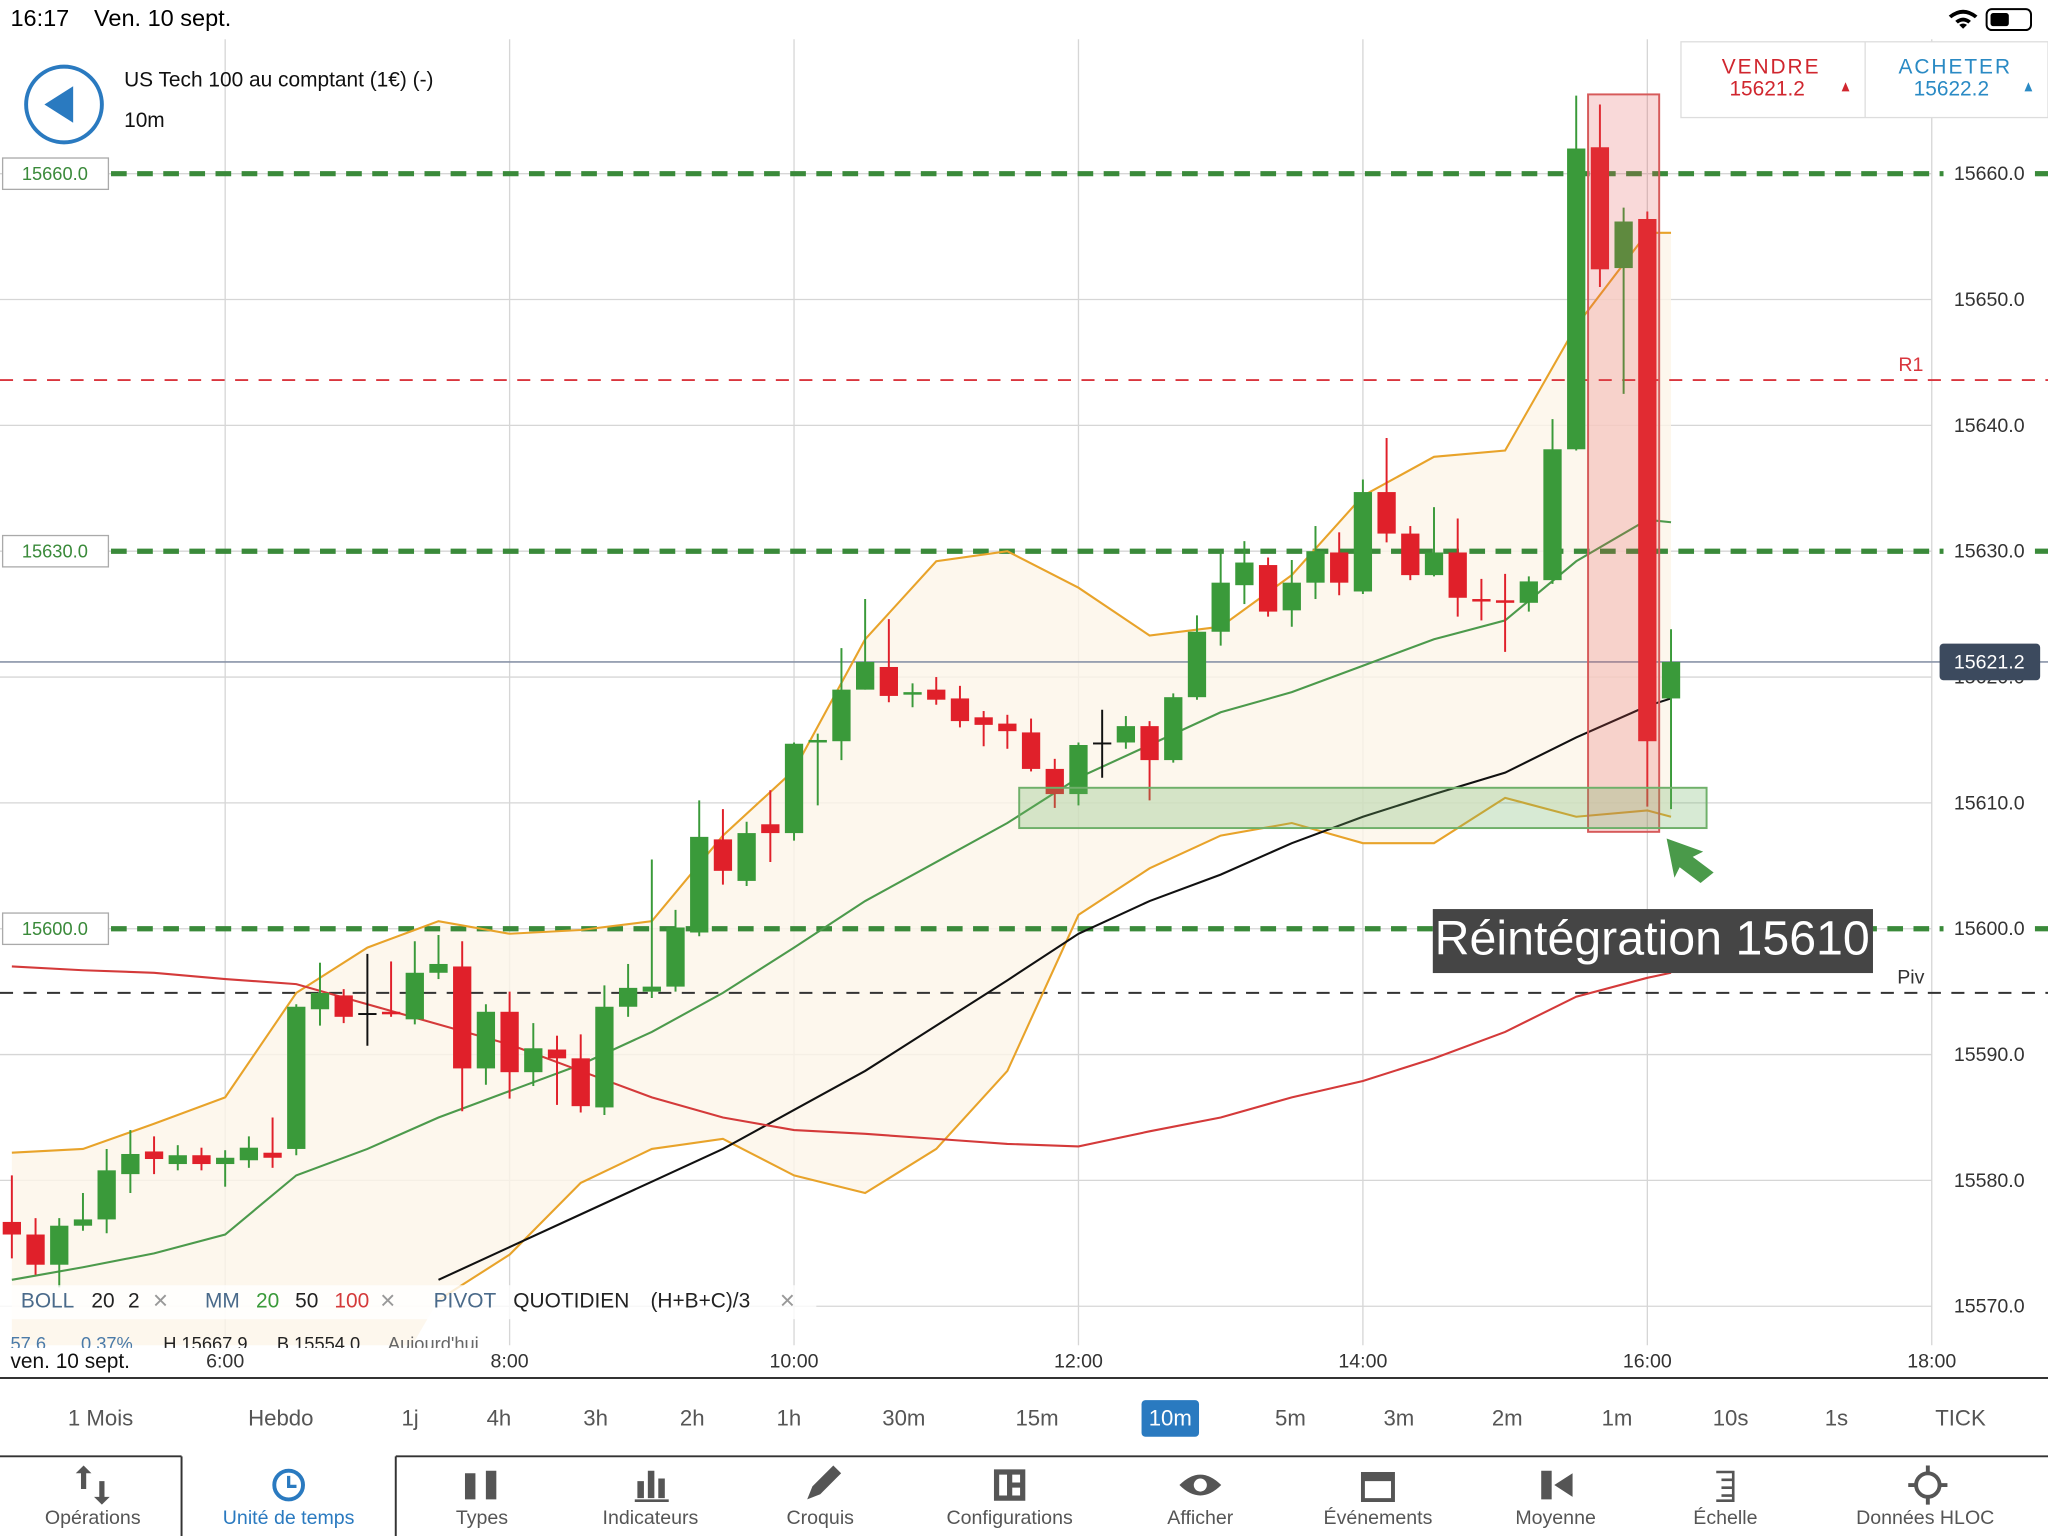 This screenshot has height=1536, width=2048. What do you see at coordinates (225, 1361) in the screenshot?
I see `x-tick-label: 6:00` at bounding box center [225, 1361].